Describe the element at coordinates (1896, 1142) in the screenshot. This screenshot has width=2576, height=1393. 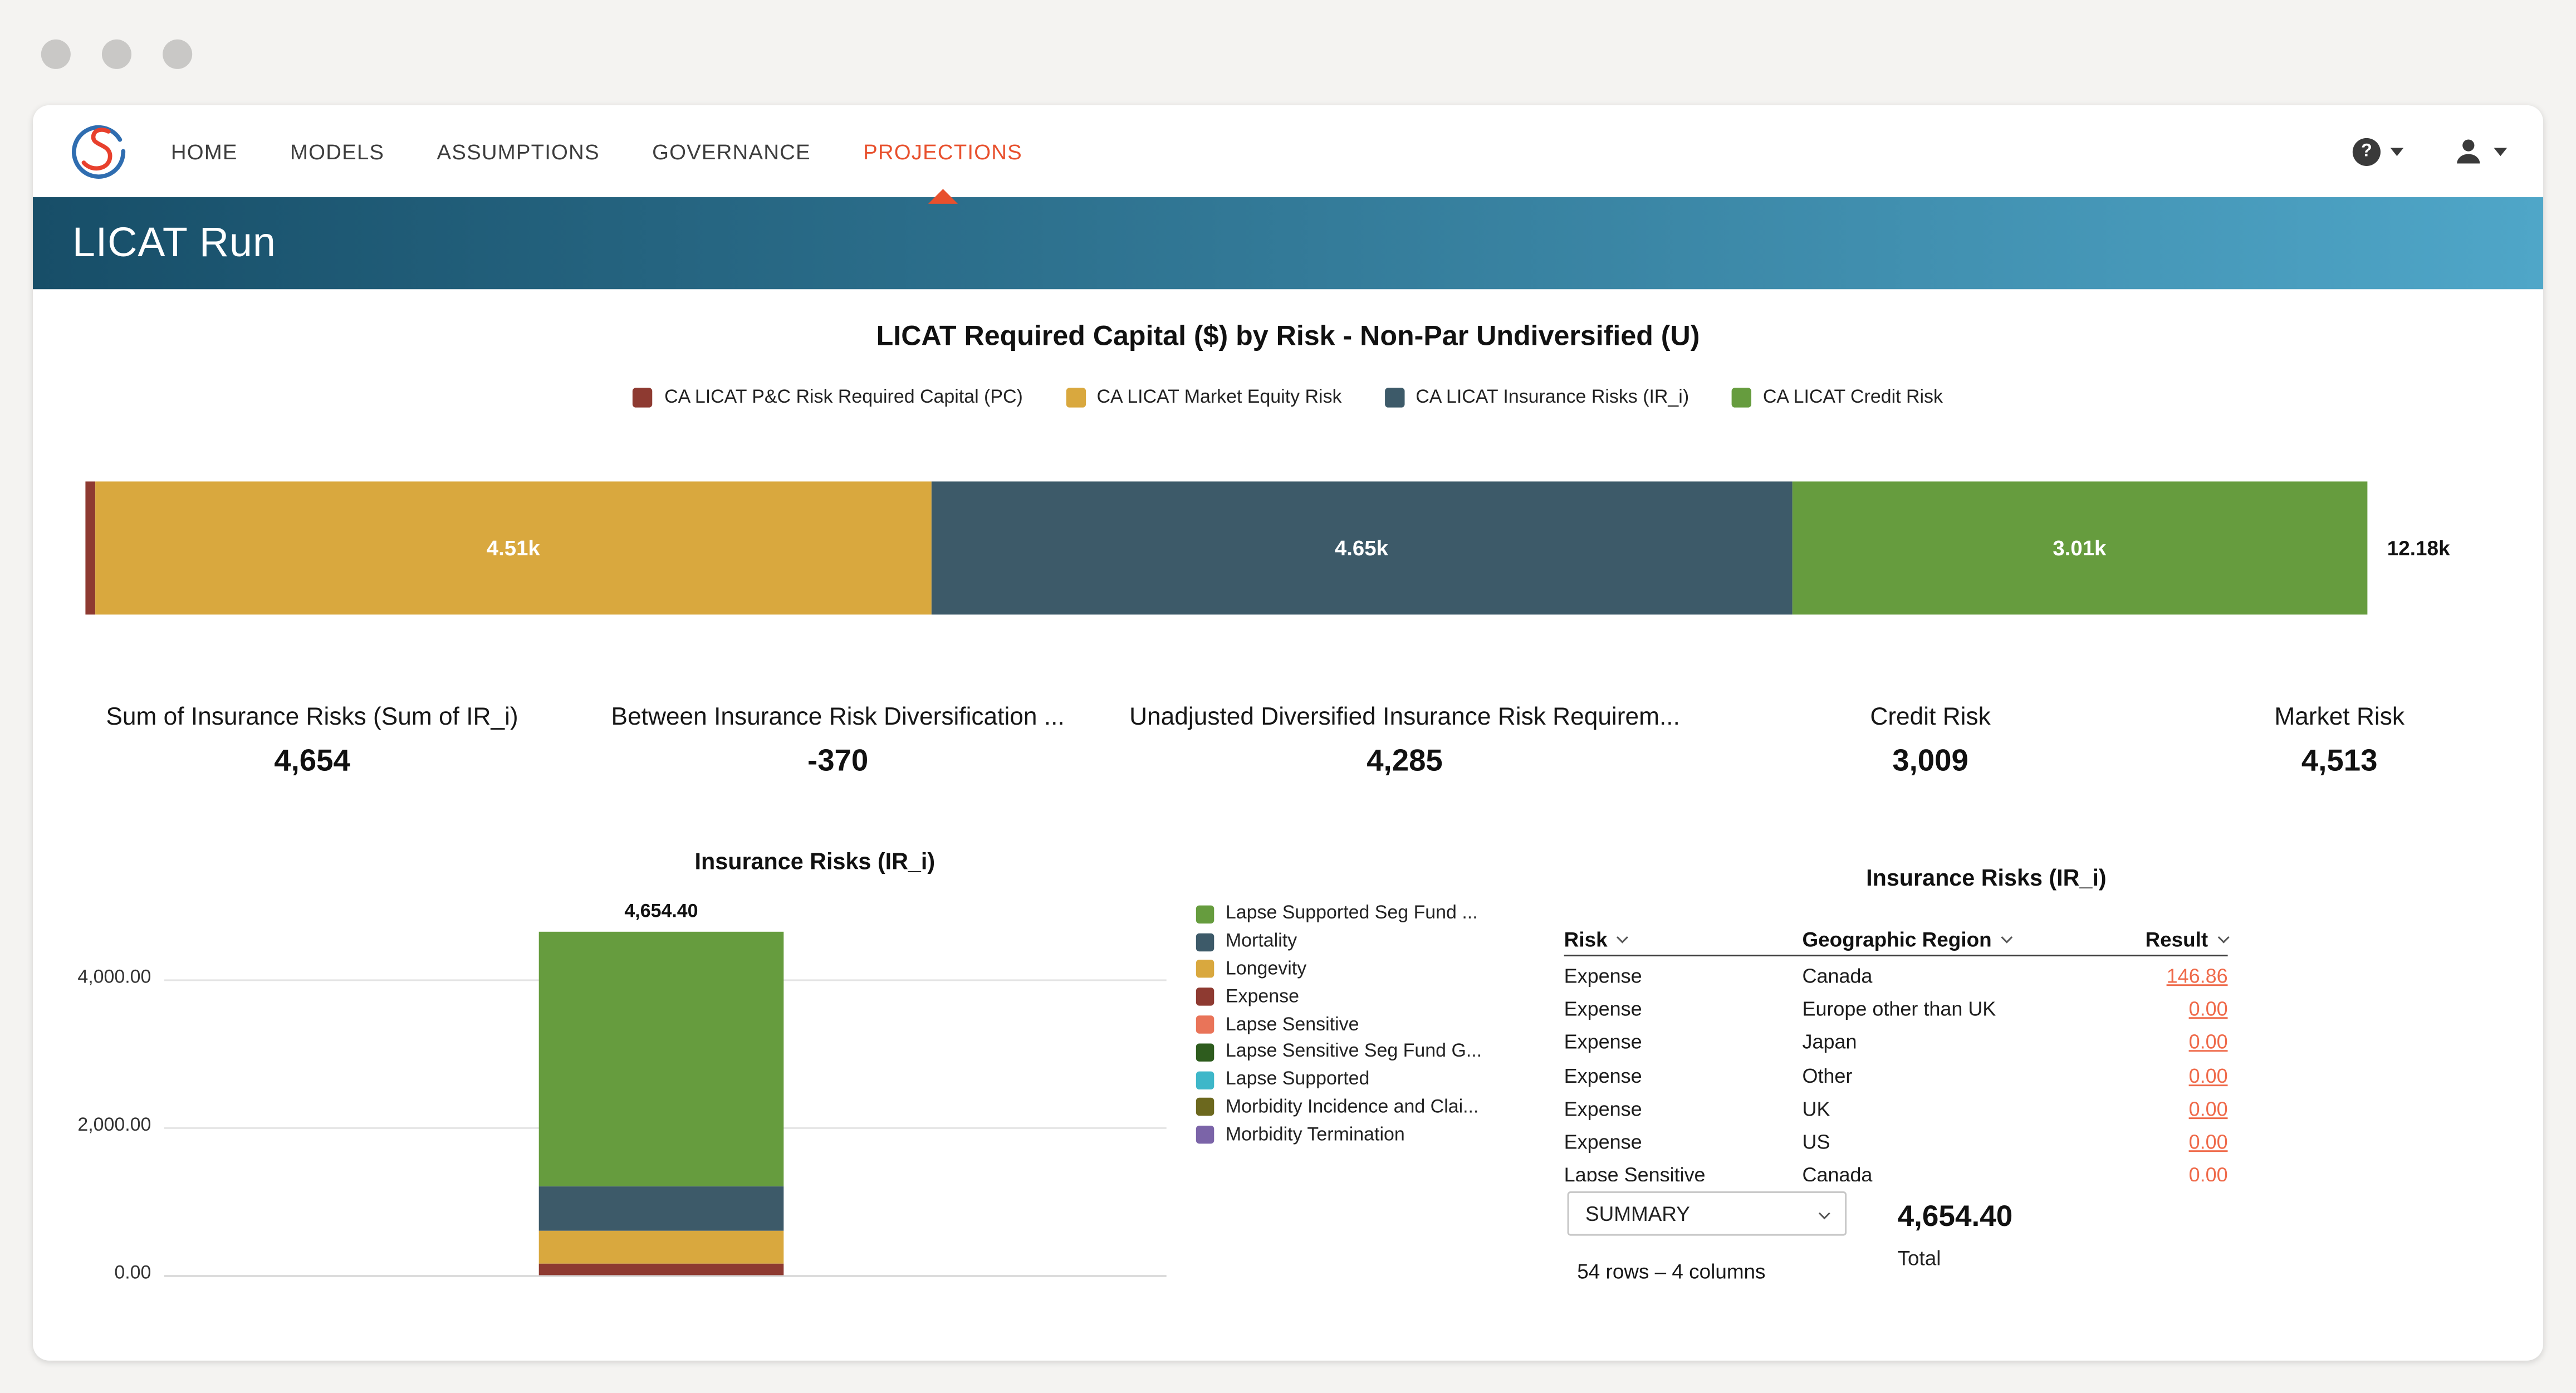
I see `table-row: Expense US 0.00` at that location.